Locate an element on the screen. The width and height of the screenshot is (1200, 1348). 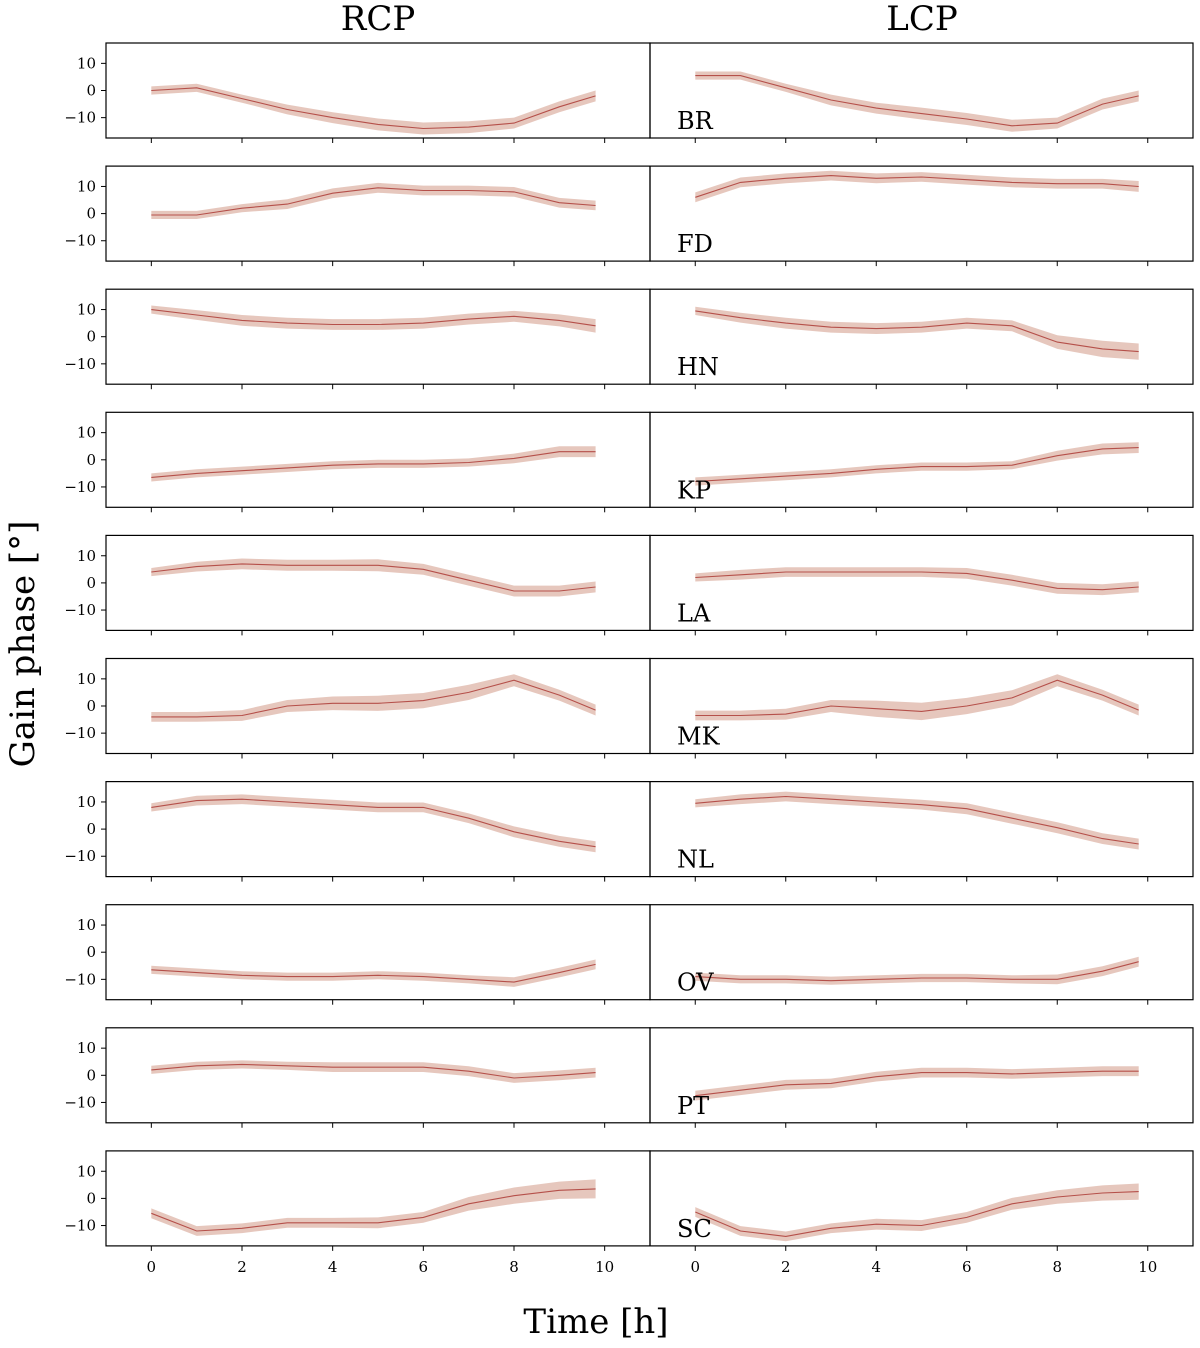
uncertainty-band-sc-rcp is located at coordinates (373, 1207).